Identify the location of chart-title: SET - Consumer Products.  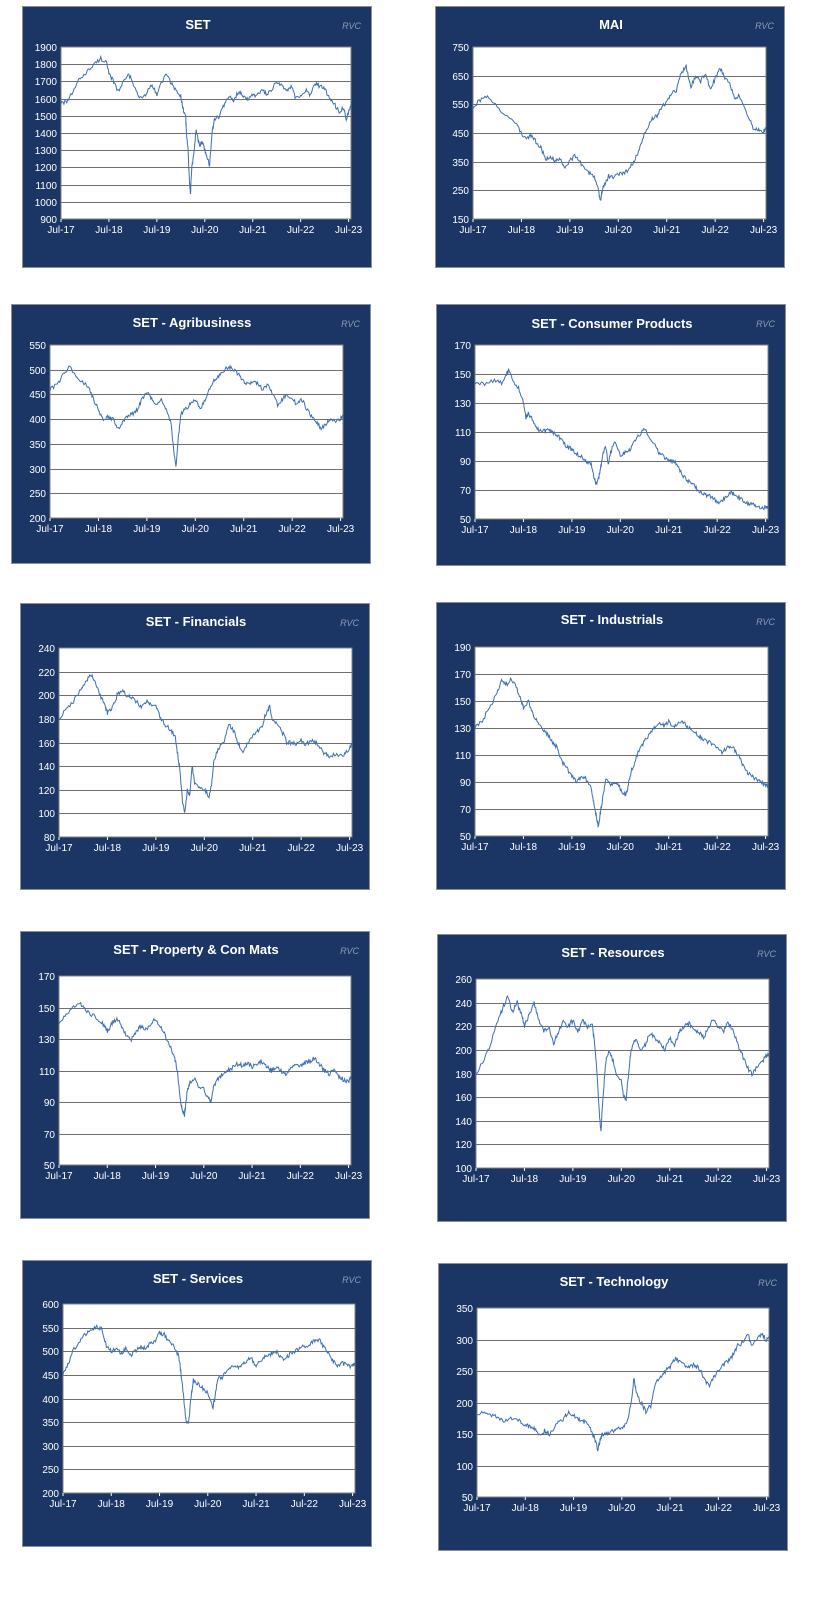
(611, 323).